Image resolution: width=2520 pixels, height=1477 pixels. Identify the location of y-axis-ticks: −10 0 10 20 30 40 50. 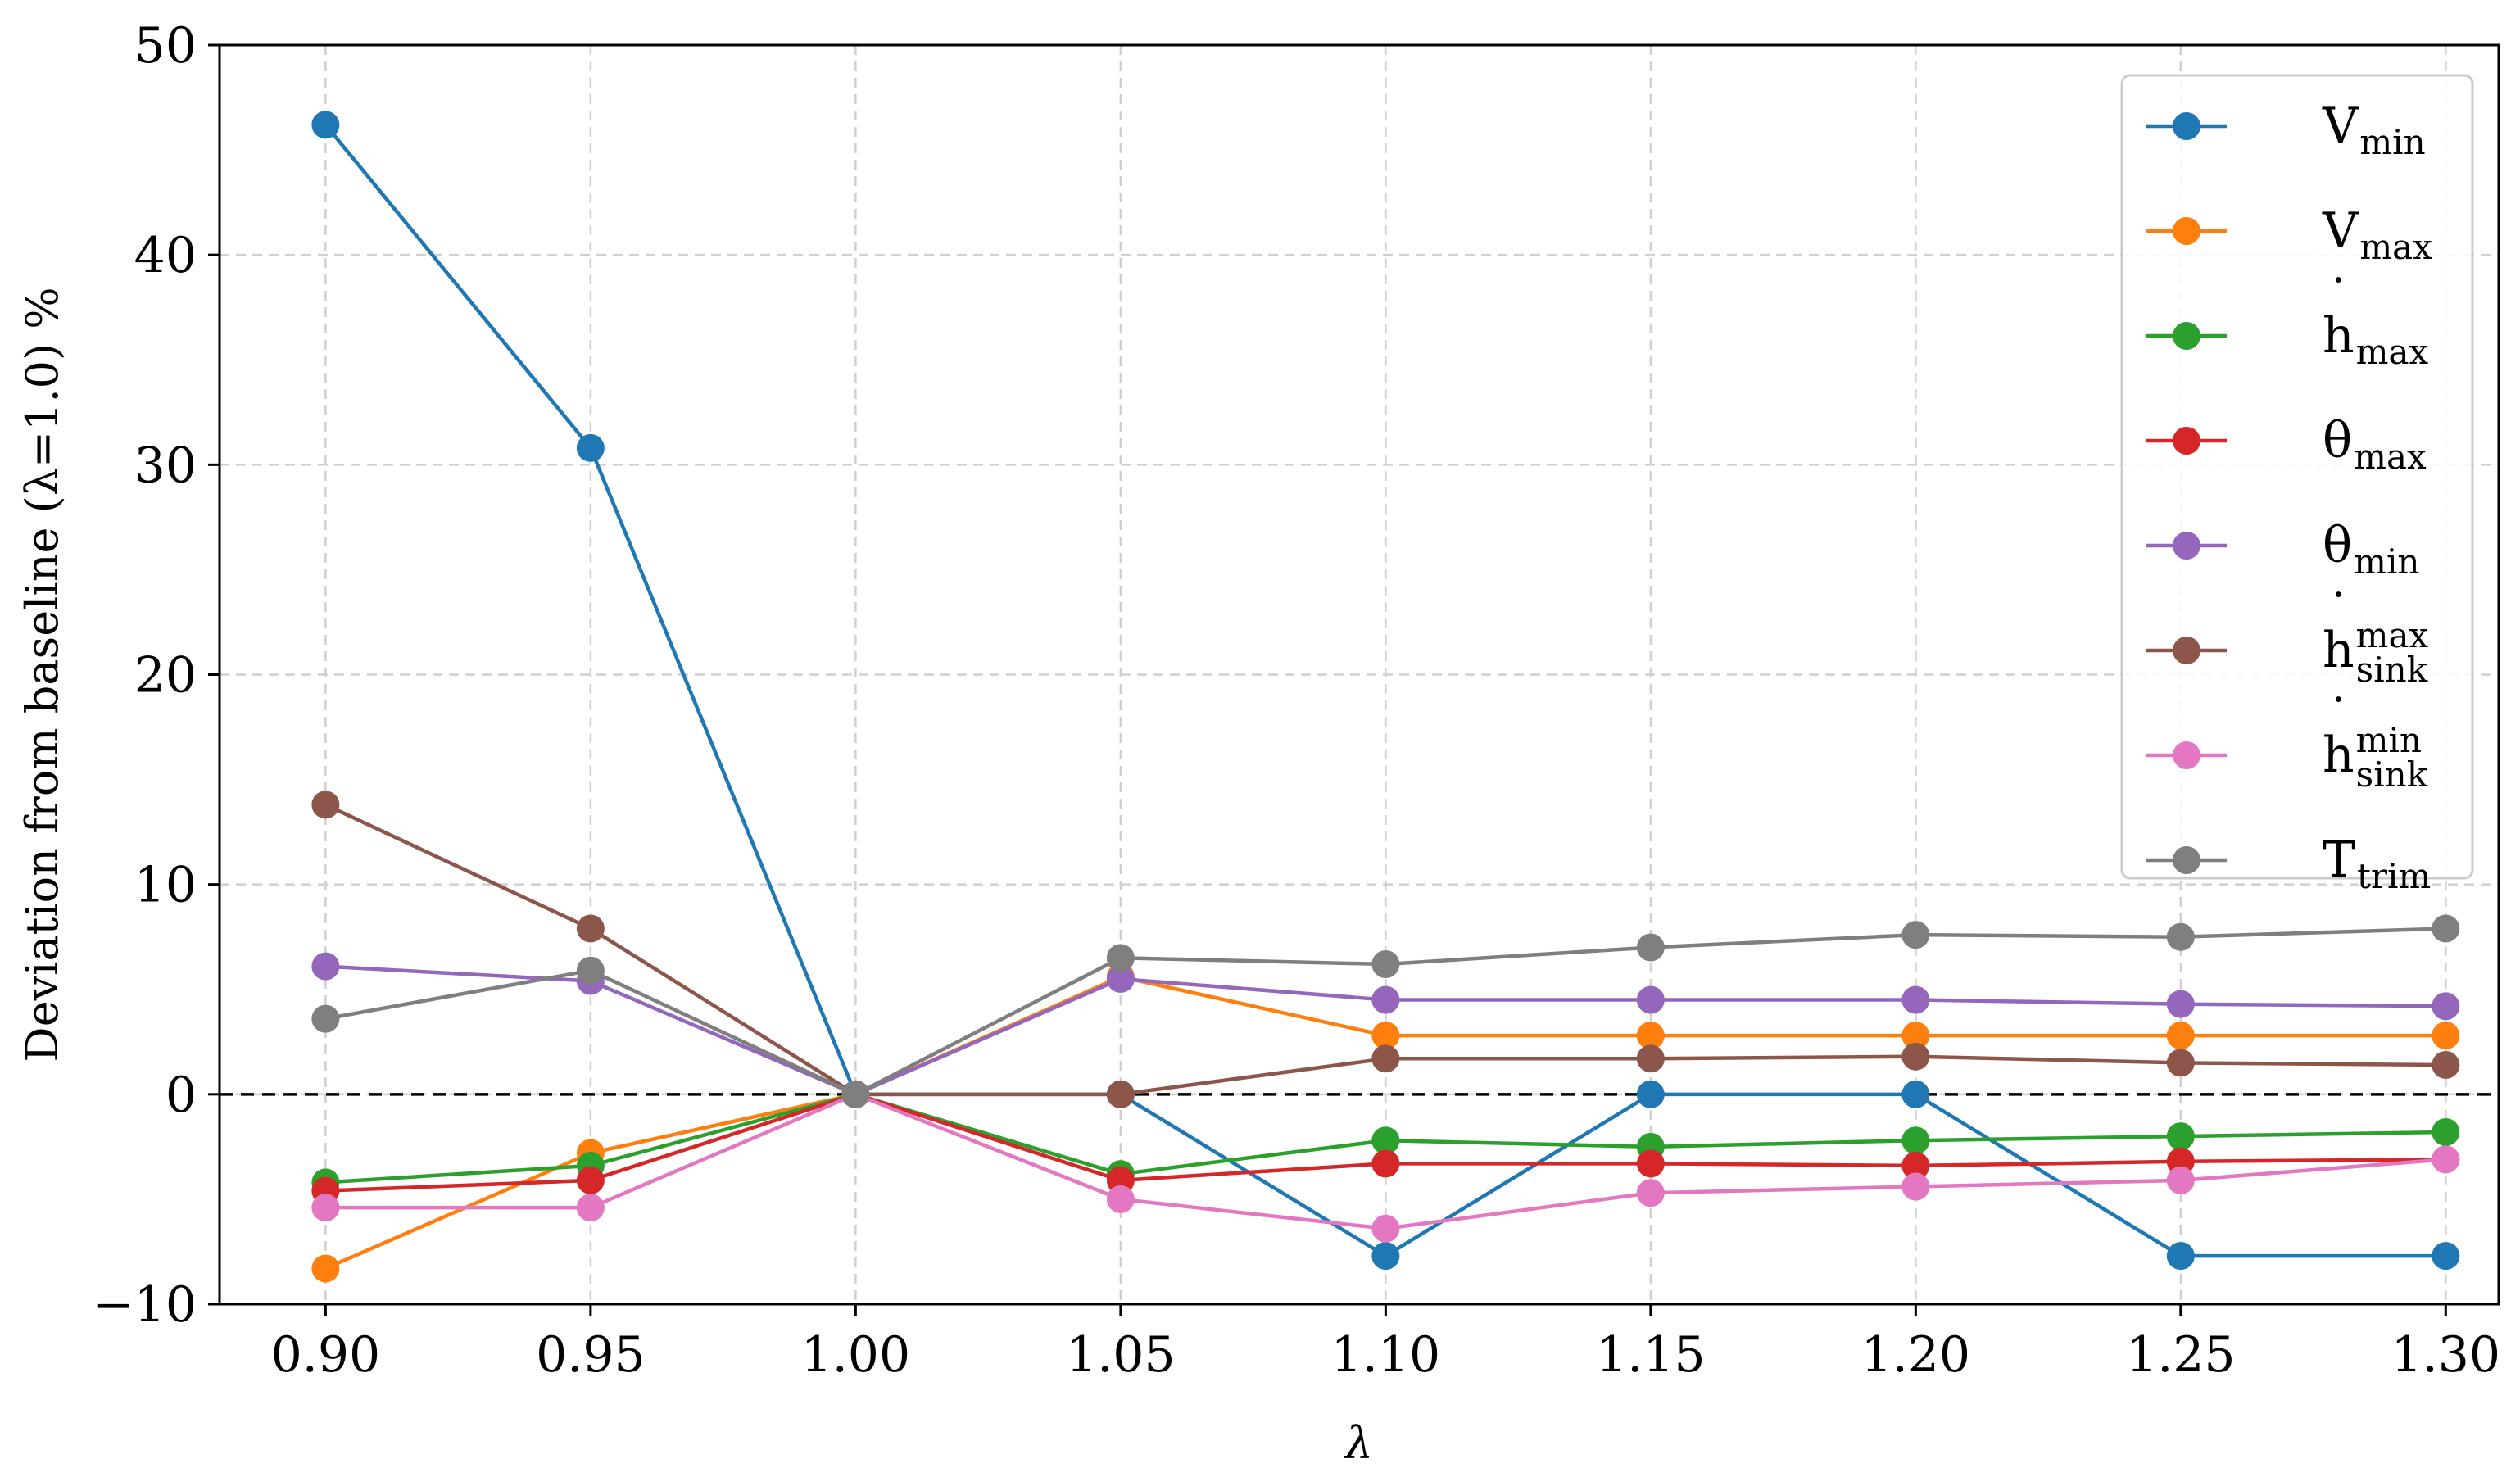
(157, 675).